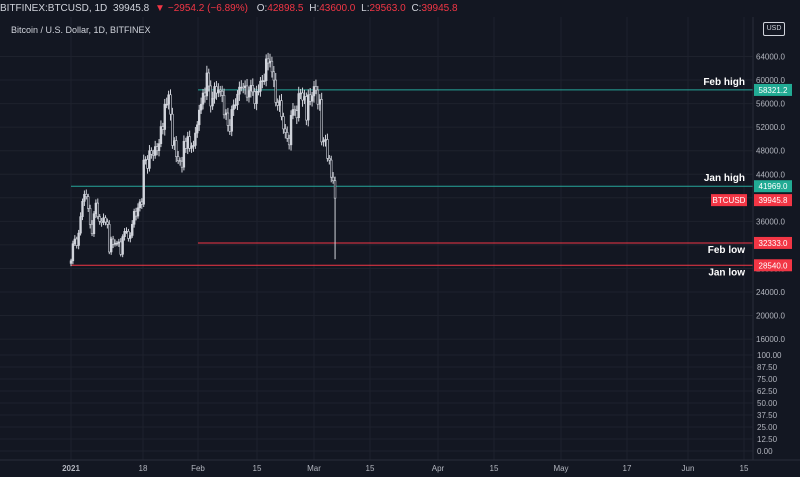  What do you see at coordinates (767, 391) in the screenshot?
I see `scale-tick-label: 62.50` at bounding box center [767, 391].